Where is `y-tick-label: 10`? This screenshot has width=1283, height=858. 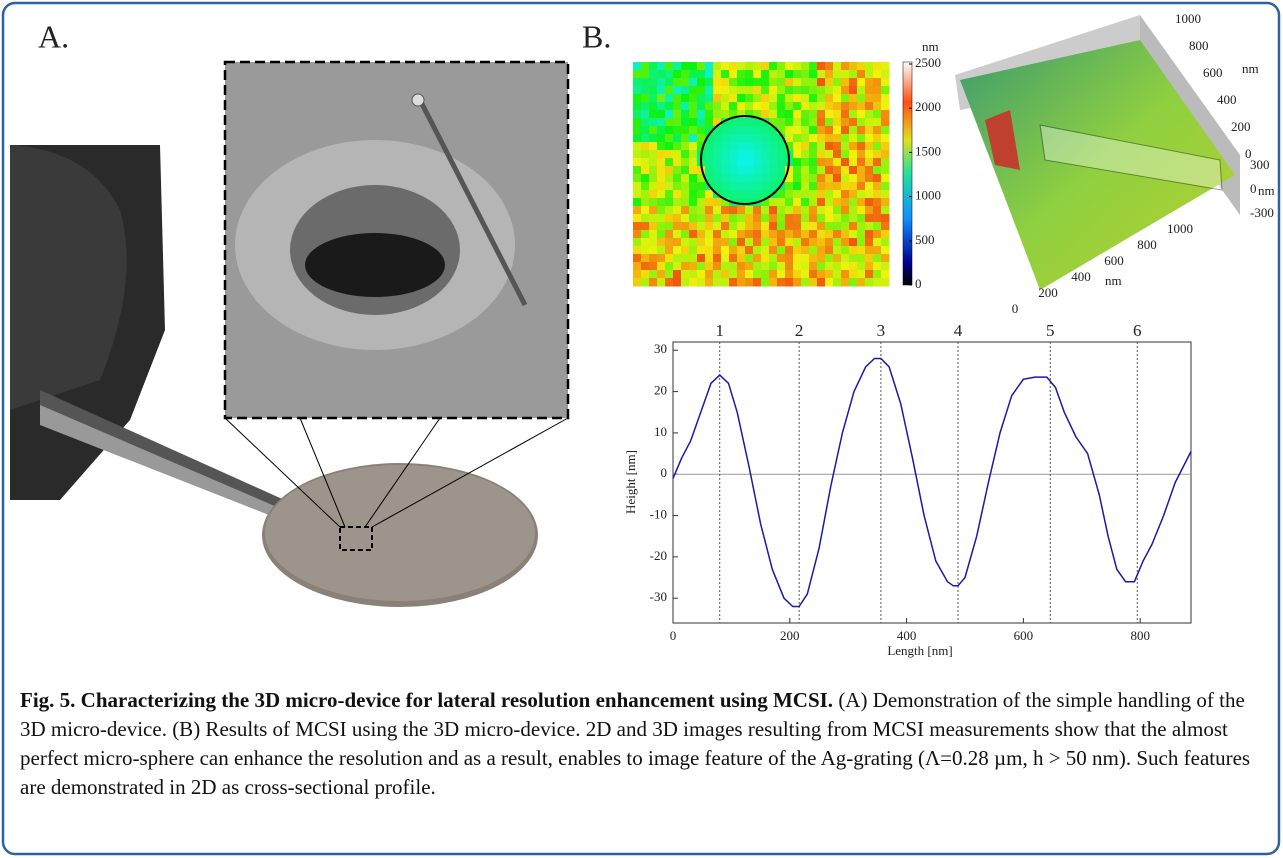
y-tick-label: 10 is located at coordinates (660, 431).